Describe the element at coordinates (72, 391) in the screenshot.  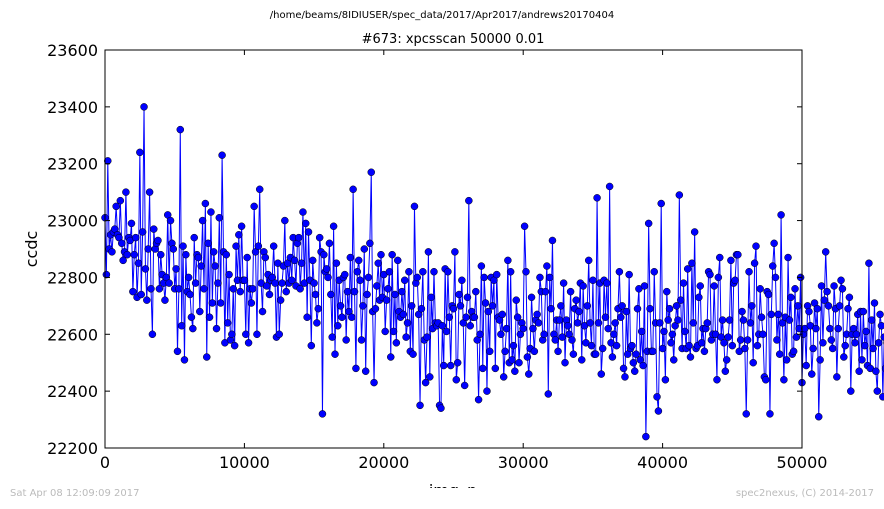
I see `y-tick-label: 22400` at that location.